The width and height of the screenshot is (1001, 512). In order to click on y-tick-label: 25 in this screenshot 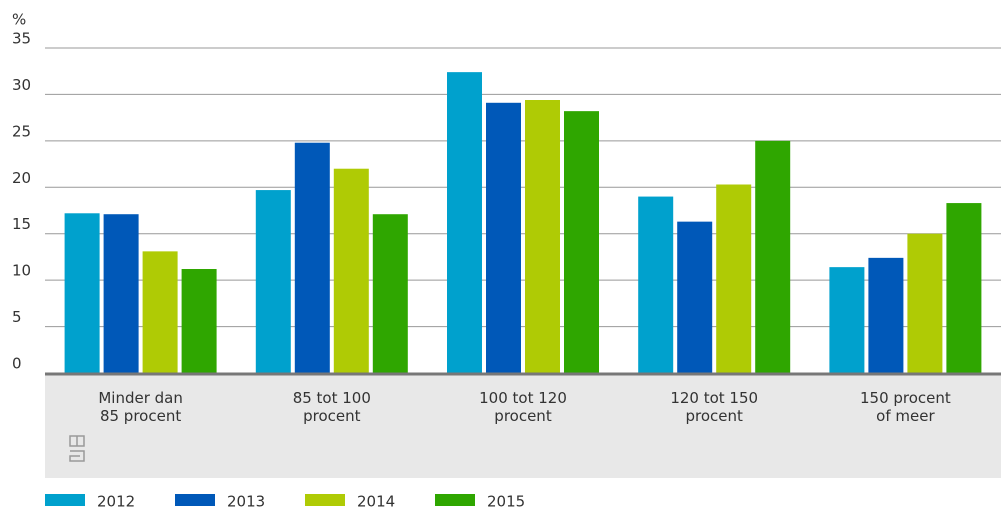, I will do `click(21, 131)`.